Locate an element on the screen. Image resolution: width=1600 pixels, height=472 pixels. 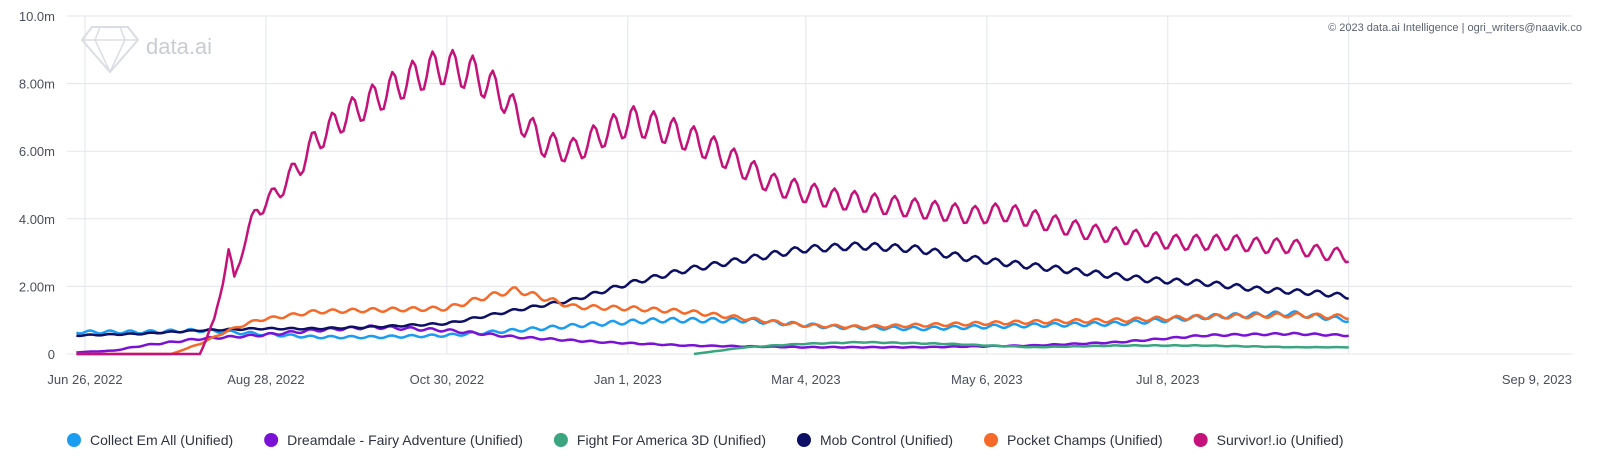
brand-watermark: data.ai is located at coordinates (179, 46).